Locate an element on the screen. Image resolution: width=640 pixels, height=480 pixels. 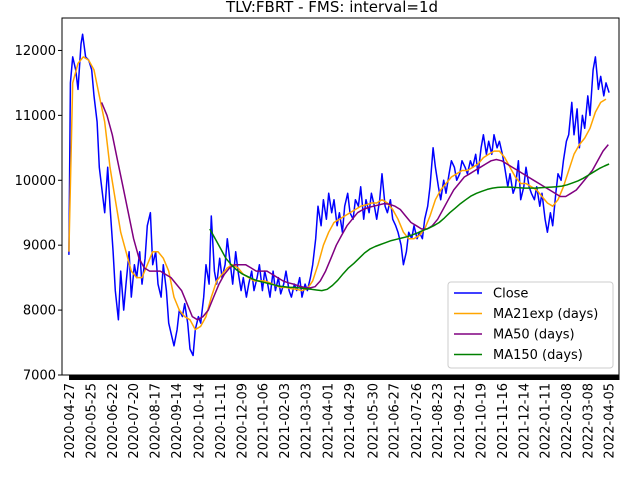
x-tick-label: 2022-03-08 is located at coordinates (588, 421).